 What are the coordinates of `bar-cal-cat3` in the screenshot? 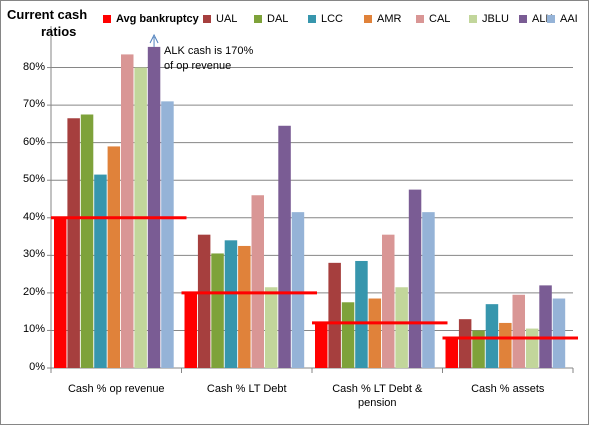 It's located at (518, 331).